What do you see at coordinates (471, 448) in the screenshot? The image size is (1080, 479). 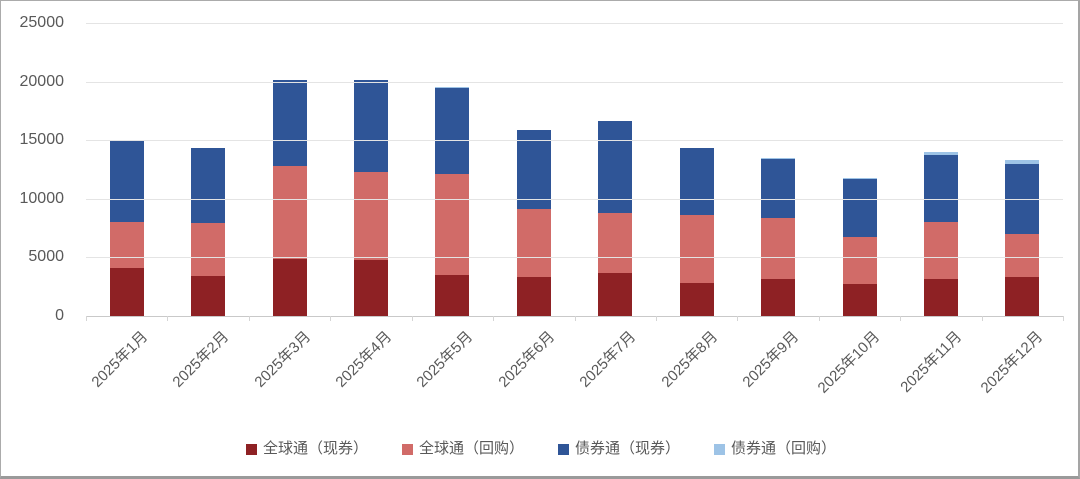 I see `legend-label: 全球通（回购）` at bounding box center [471, 448].